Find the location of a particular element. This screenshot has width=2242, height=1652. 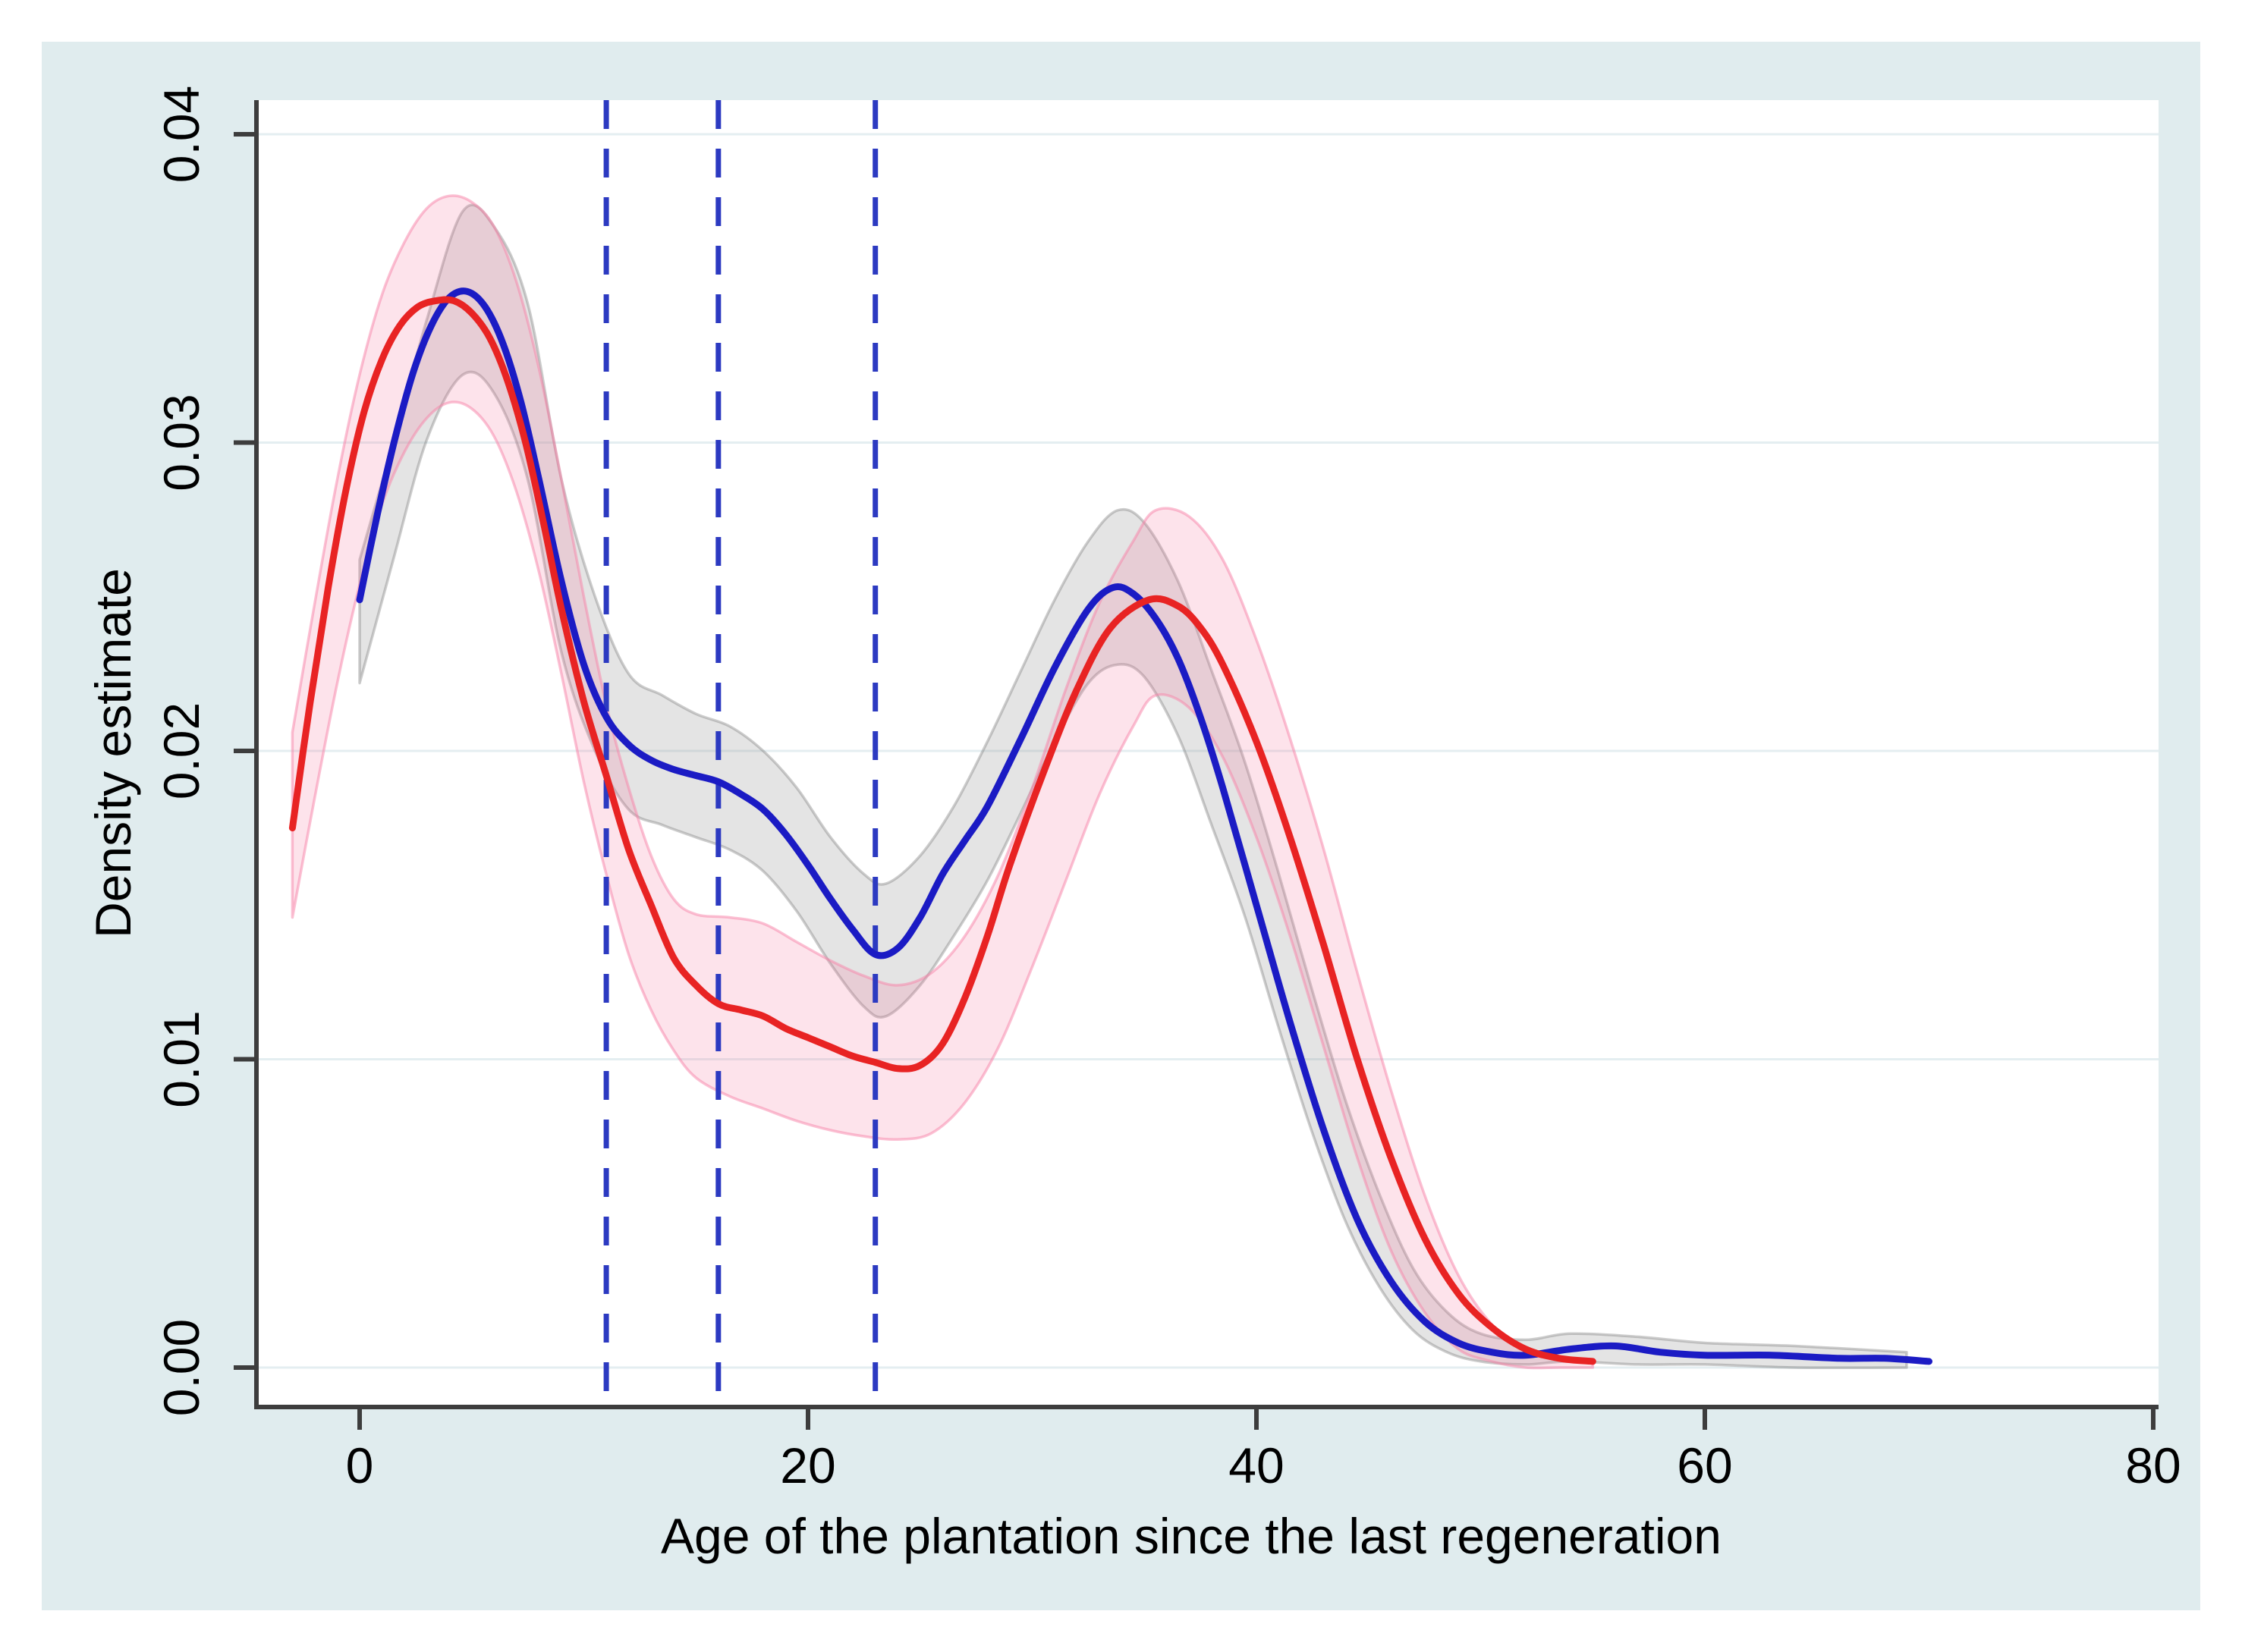

y-tick-label-0.04: 0.04 is located at coordinates (181, 135).